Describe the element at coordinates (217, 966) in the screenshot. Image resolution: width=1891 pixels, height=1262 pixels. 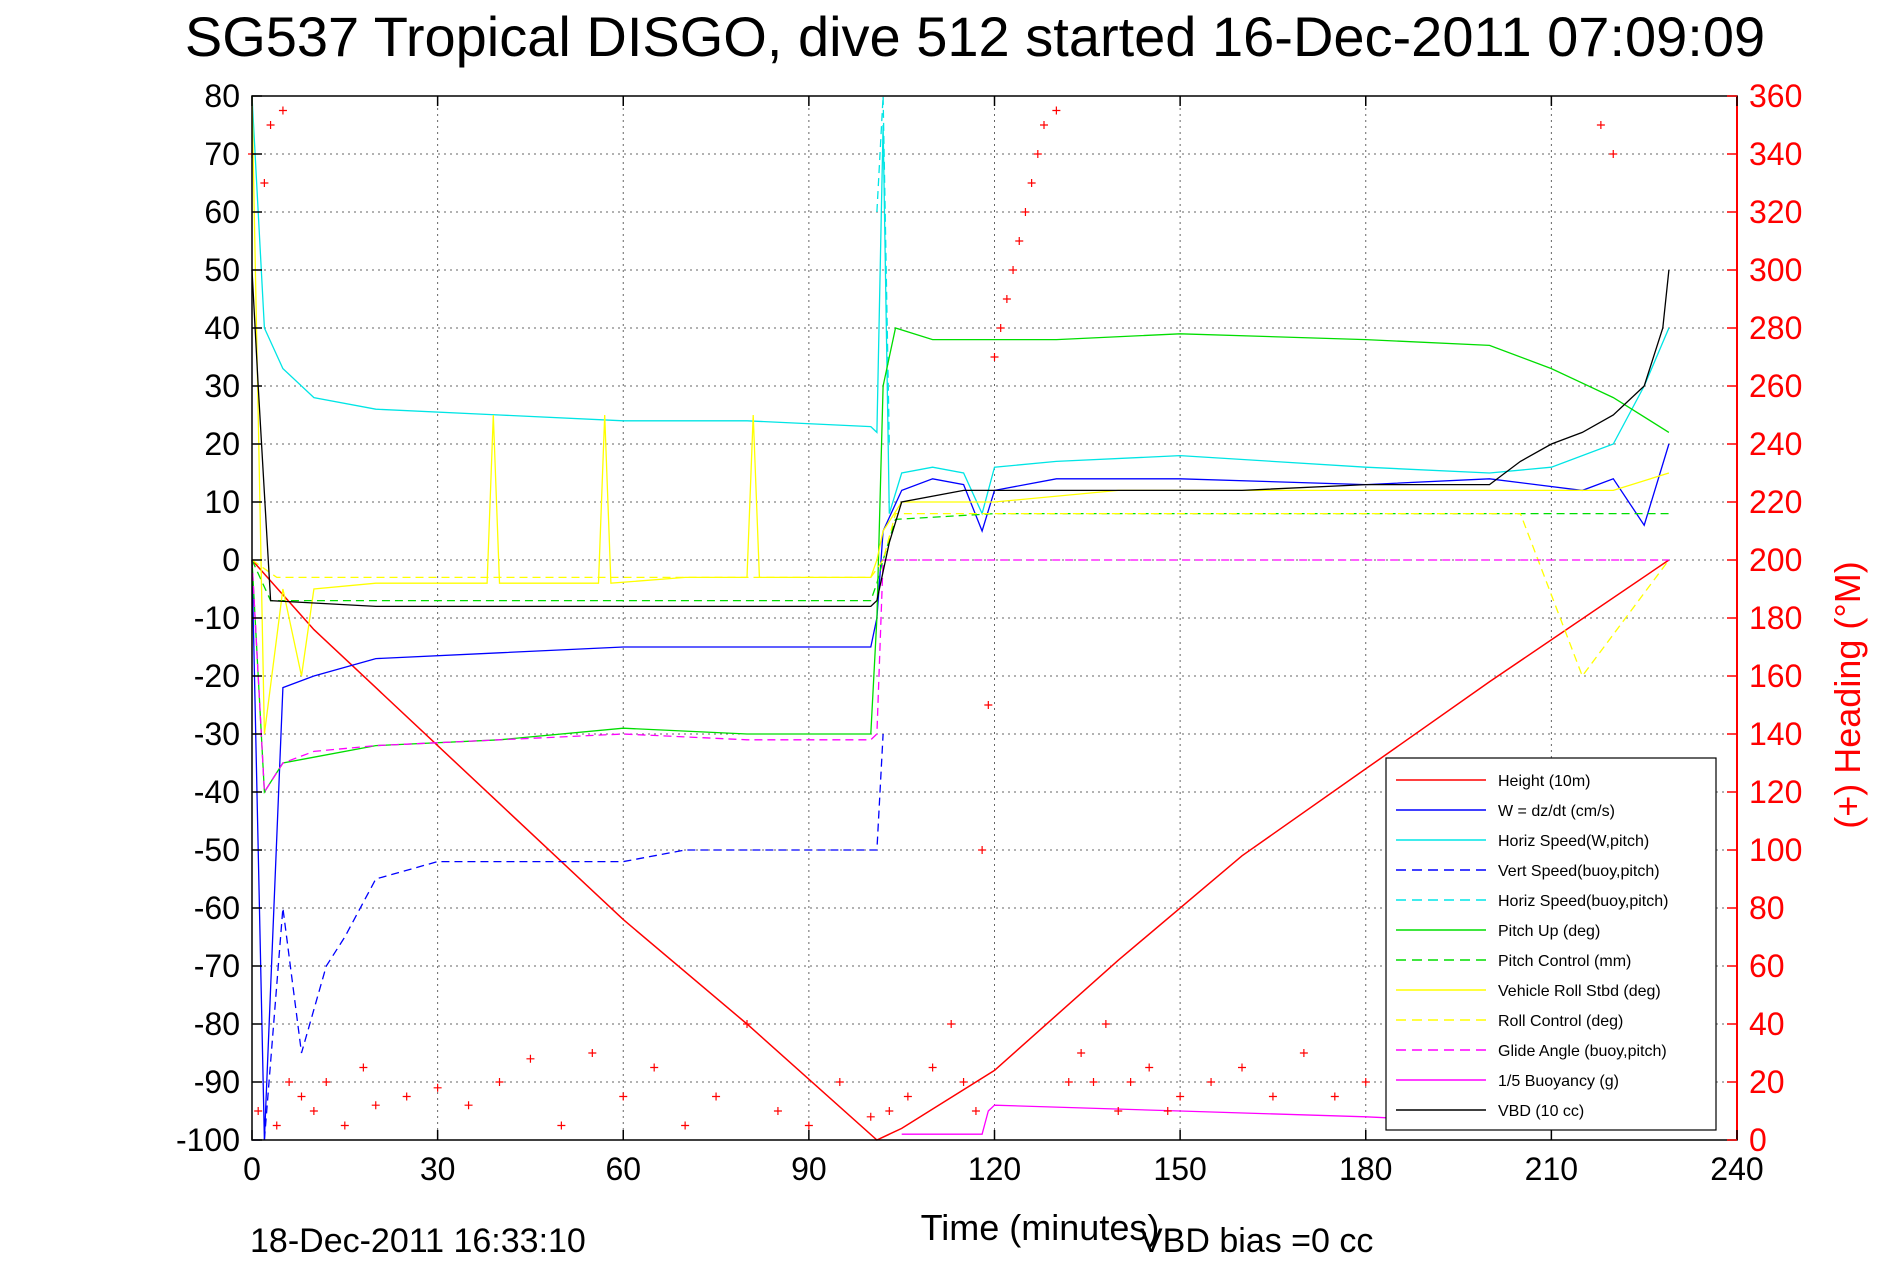
I see `y-tick-label: -70` at that location.